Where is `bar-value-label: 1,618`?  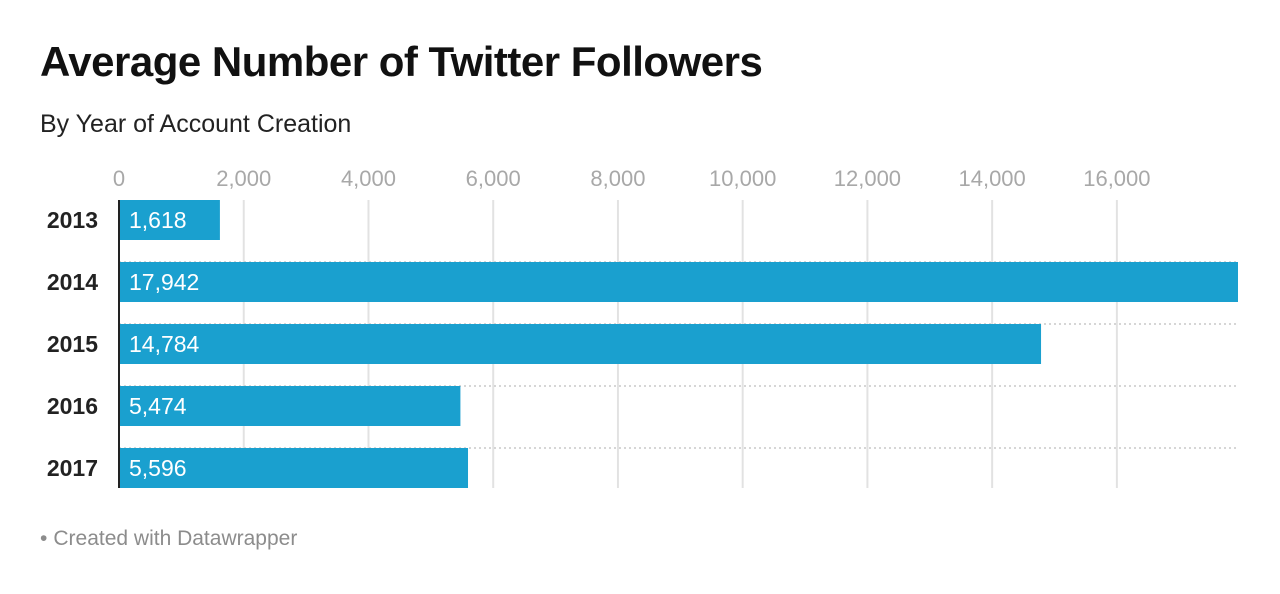 bar-value-label: 1,618 is located at coordinates (158, 220).